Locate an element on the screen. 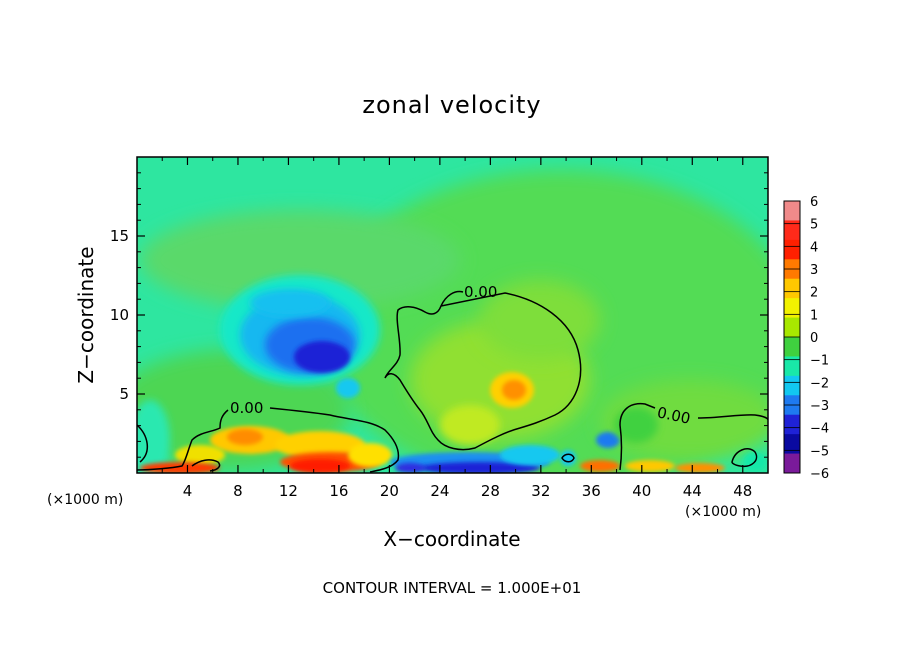  colorbar-label: −1 is located at coordinates (819, 361).